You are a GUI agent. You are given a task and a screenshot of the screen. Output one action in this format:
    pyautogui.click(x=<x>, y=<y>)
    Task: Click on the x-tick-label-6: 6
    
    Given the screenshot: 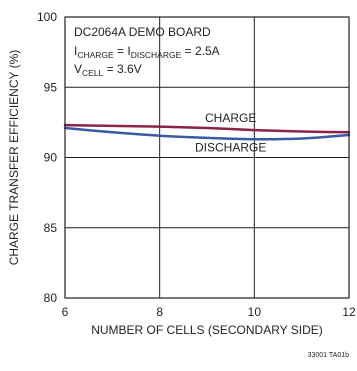 What is the action you would take?
    pyautogui.click(x=65, y=312)
    